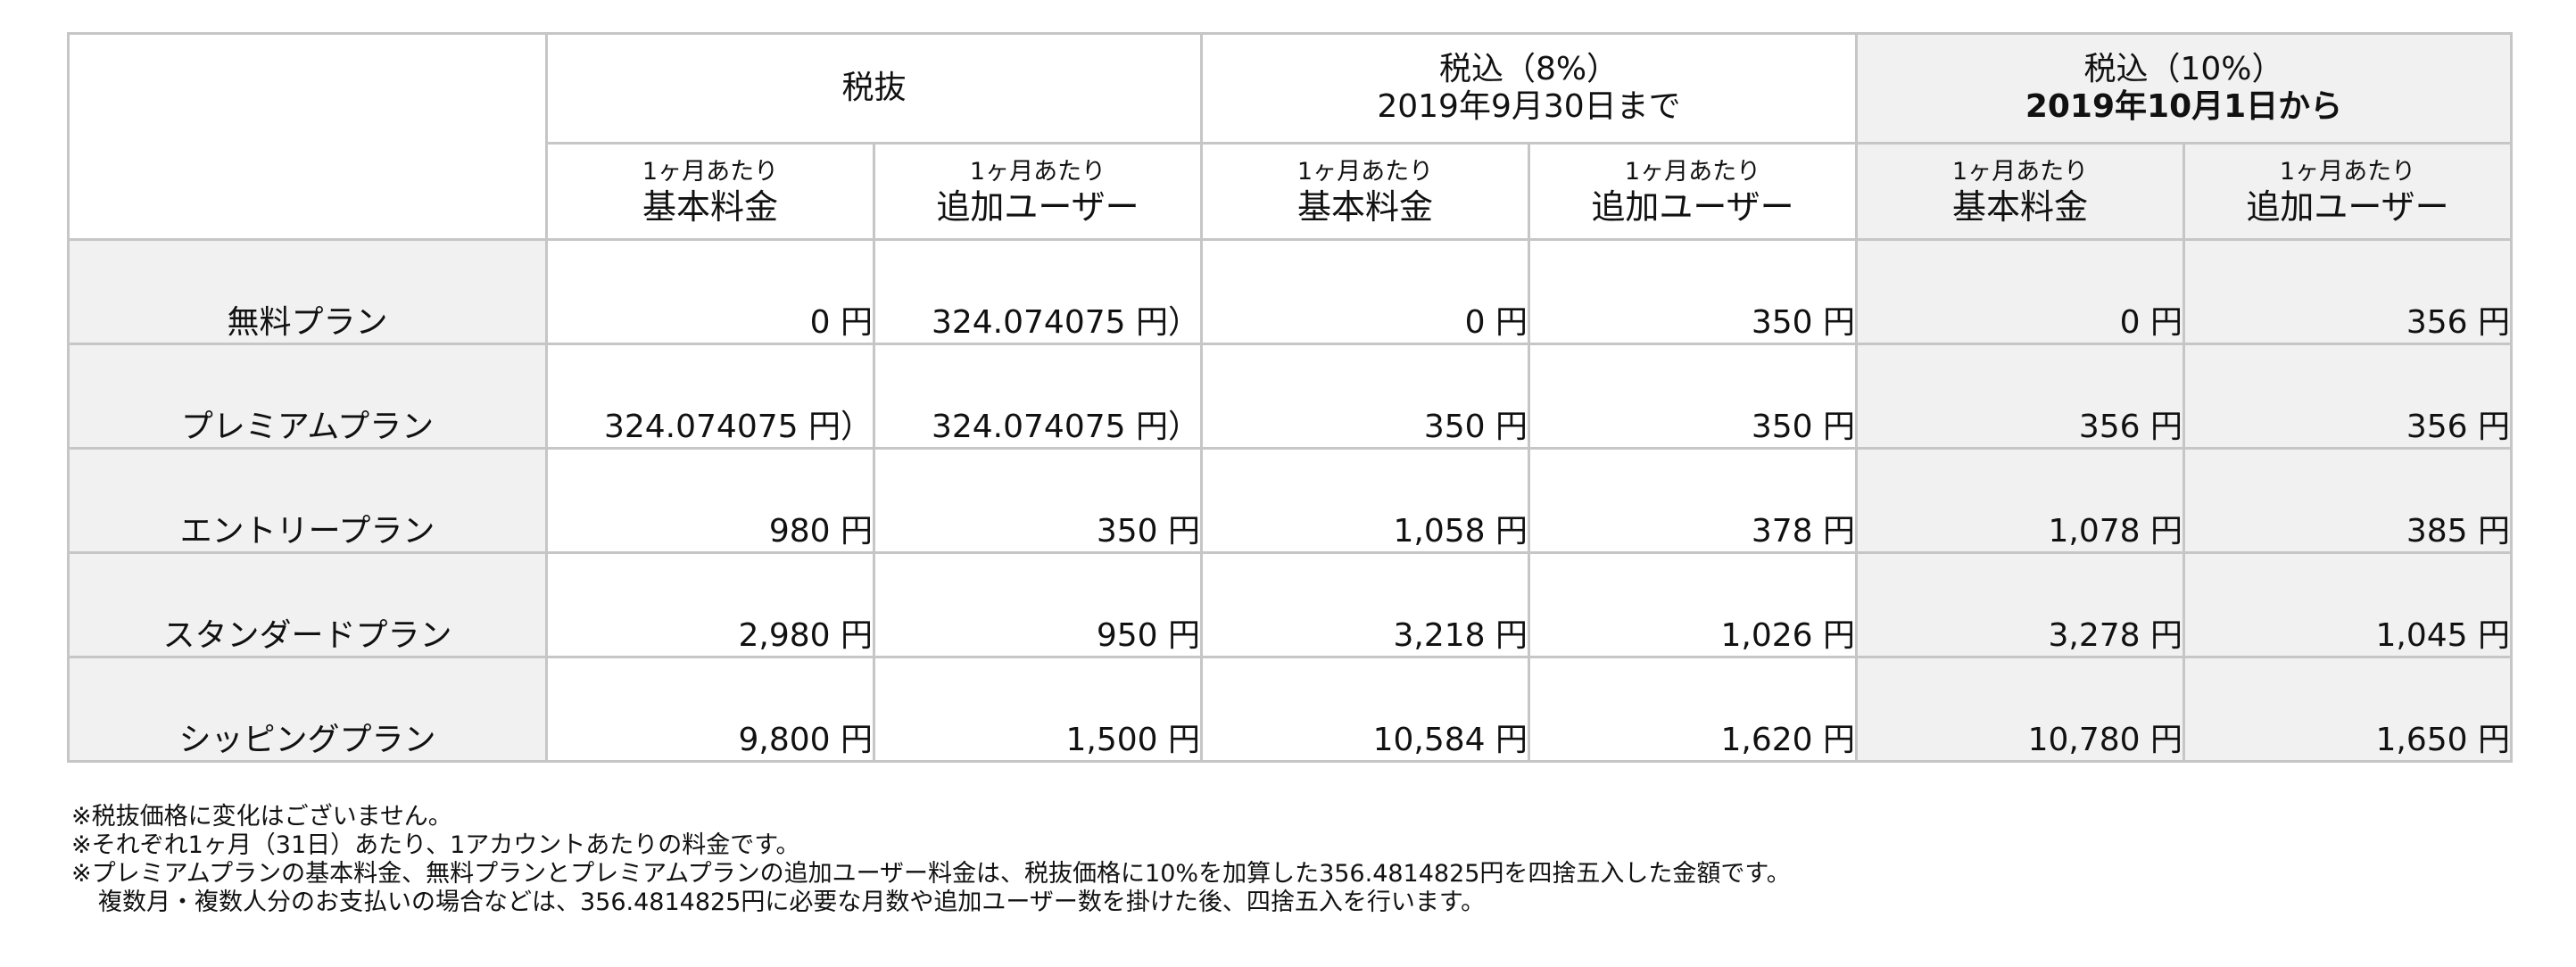  Describe the element at coordinates (435, 845) in the screenshot. I see `footnote: ※それぞれ1ヶ月（31日）あたり、1アカウントあたりの料金です。` at that location.